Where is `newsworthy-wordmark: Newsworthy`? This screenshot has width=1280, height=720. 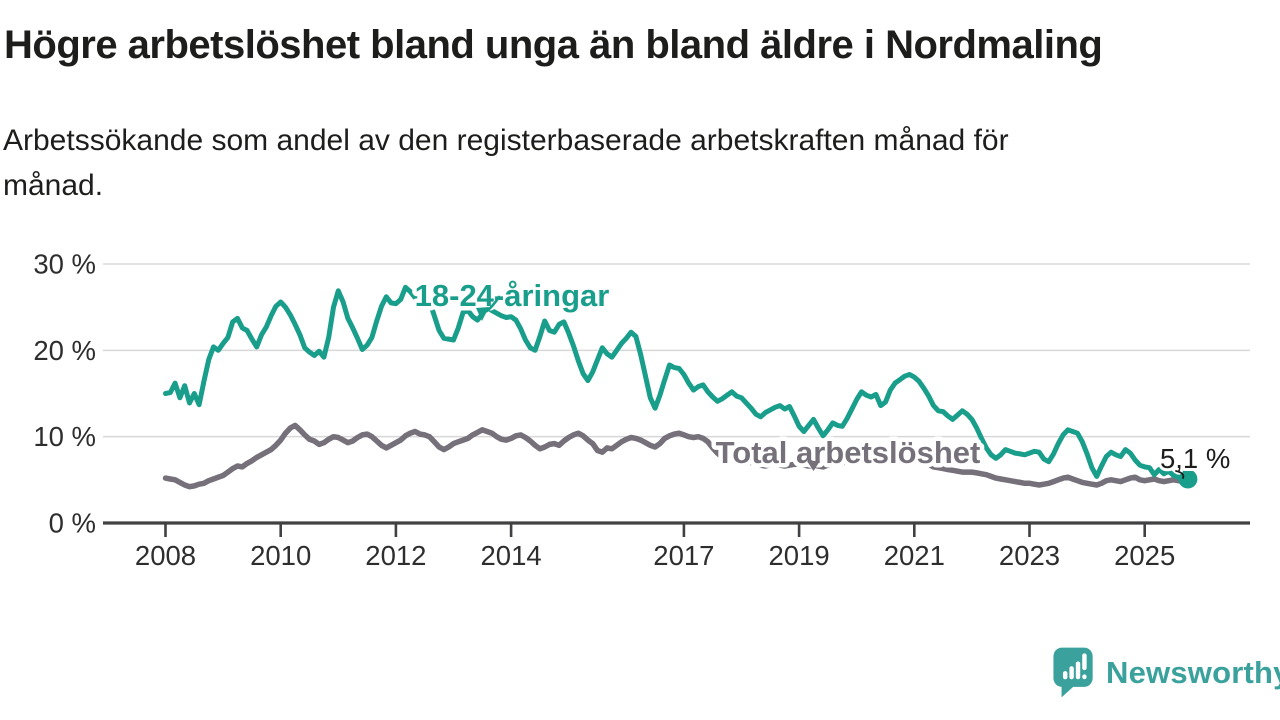
newsworthy-wordmark: Newsworthy is located at coordinates (1193, 672).